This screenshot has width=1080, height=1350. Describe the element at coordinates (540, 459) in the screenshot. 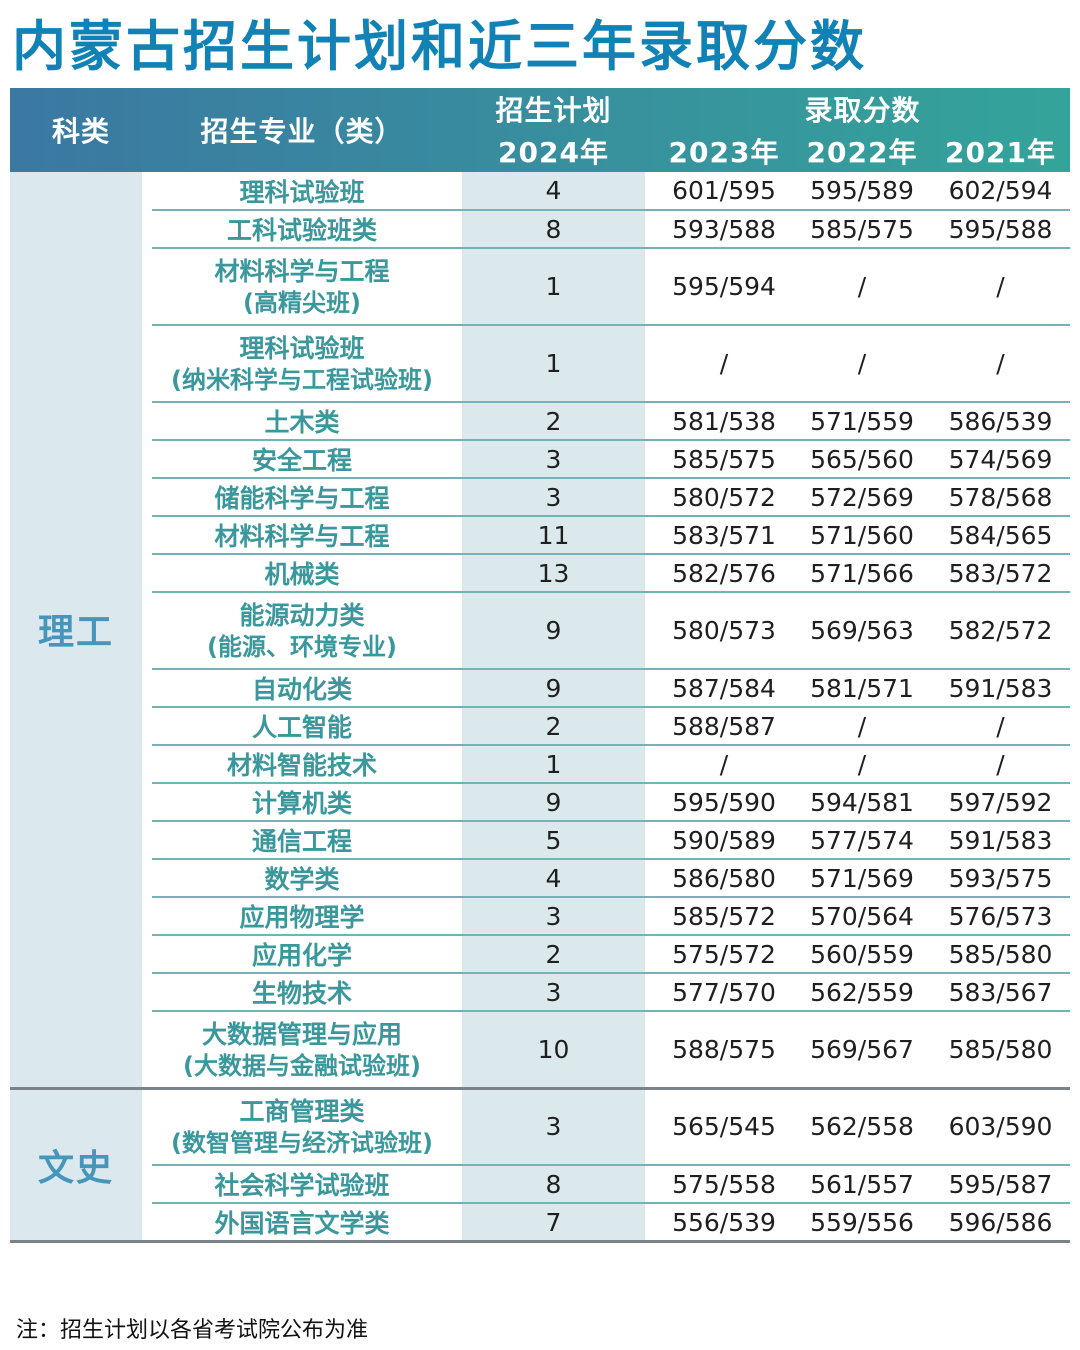

I see `table-row: 安全工程 3 585/575 565/560 574/569` at that location.